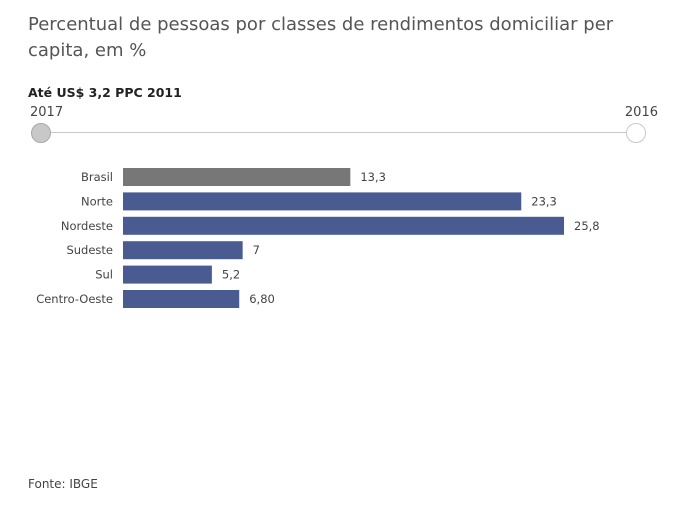 The width and height of the screenshot is (677, 514). Describe the element at coordinates (89, 250) in the screenshot. I see `category-label: Sudeste` at that location.